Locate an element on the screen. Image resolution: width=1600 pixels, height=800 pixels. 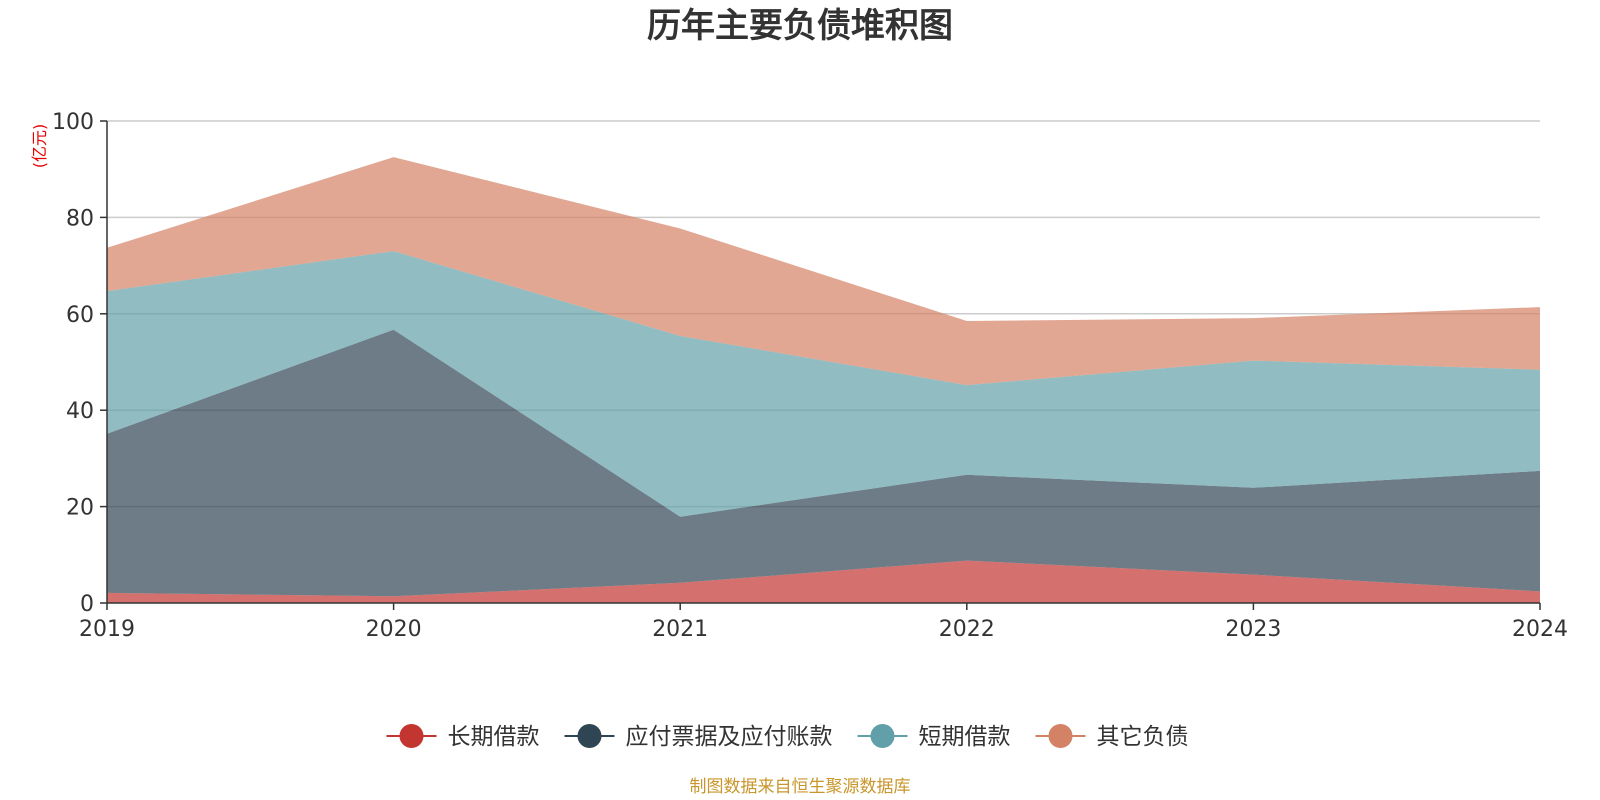
legend-label: 短期借款 is located at coordinates (965, 737).